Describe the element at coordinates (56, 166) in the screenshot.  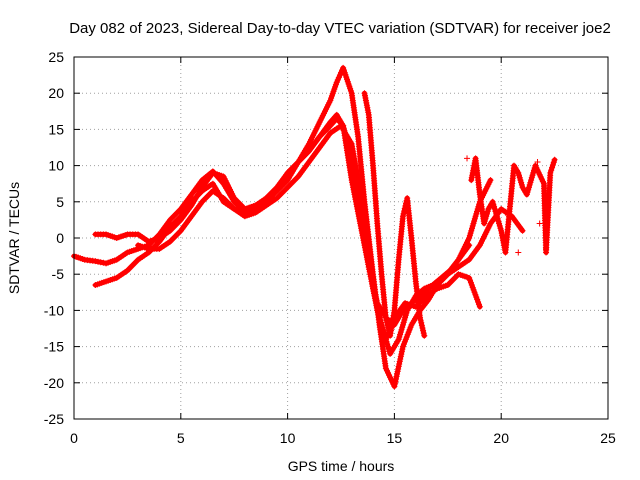
I see `y-tick-label: 10` at that location.